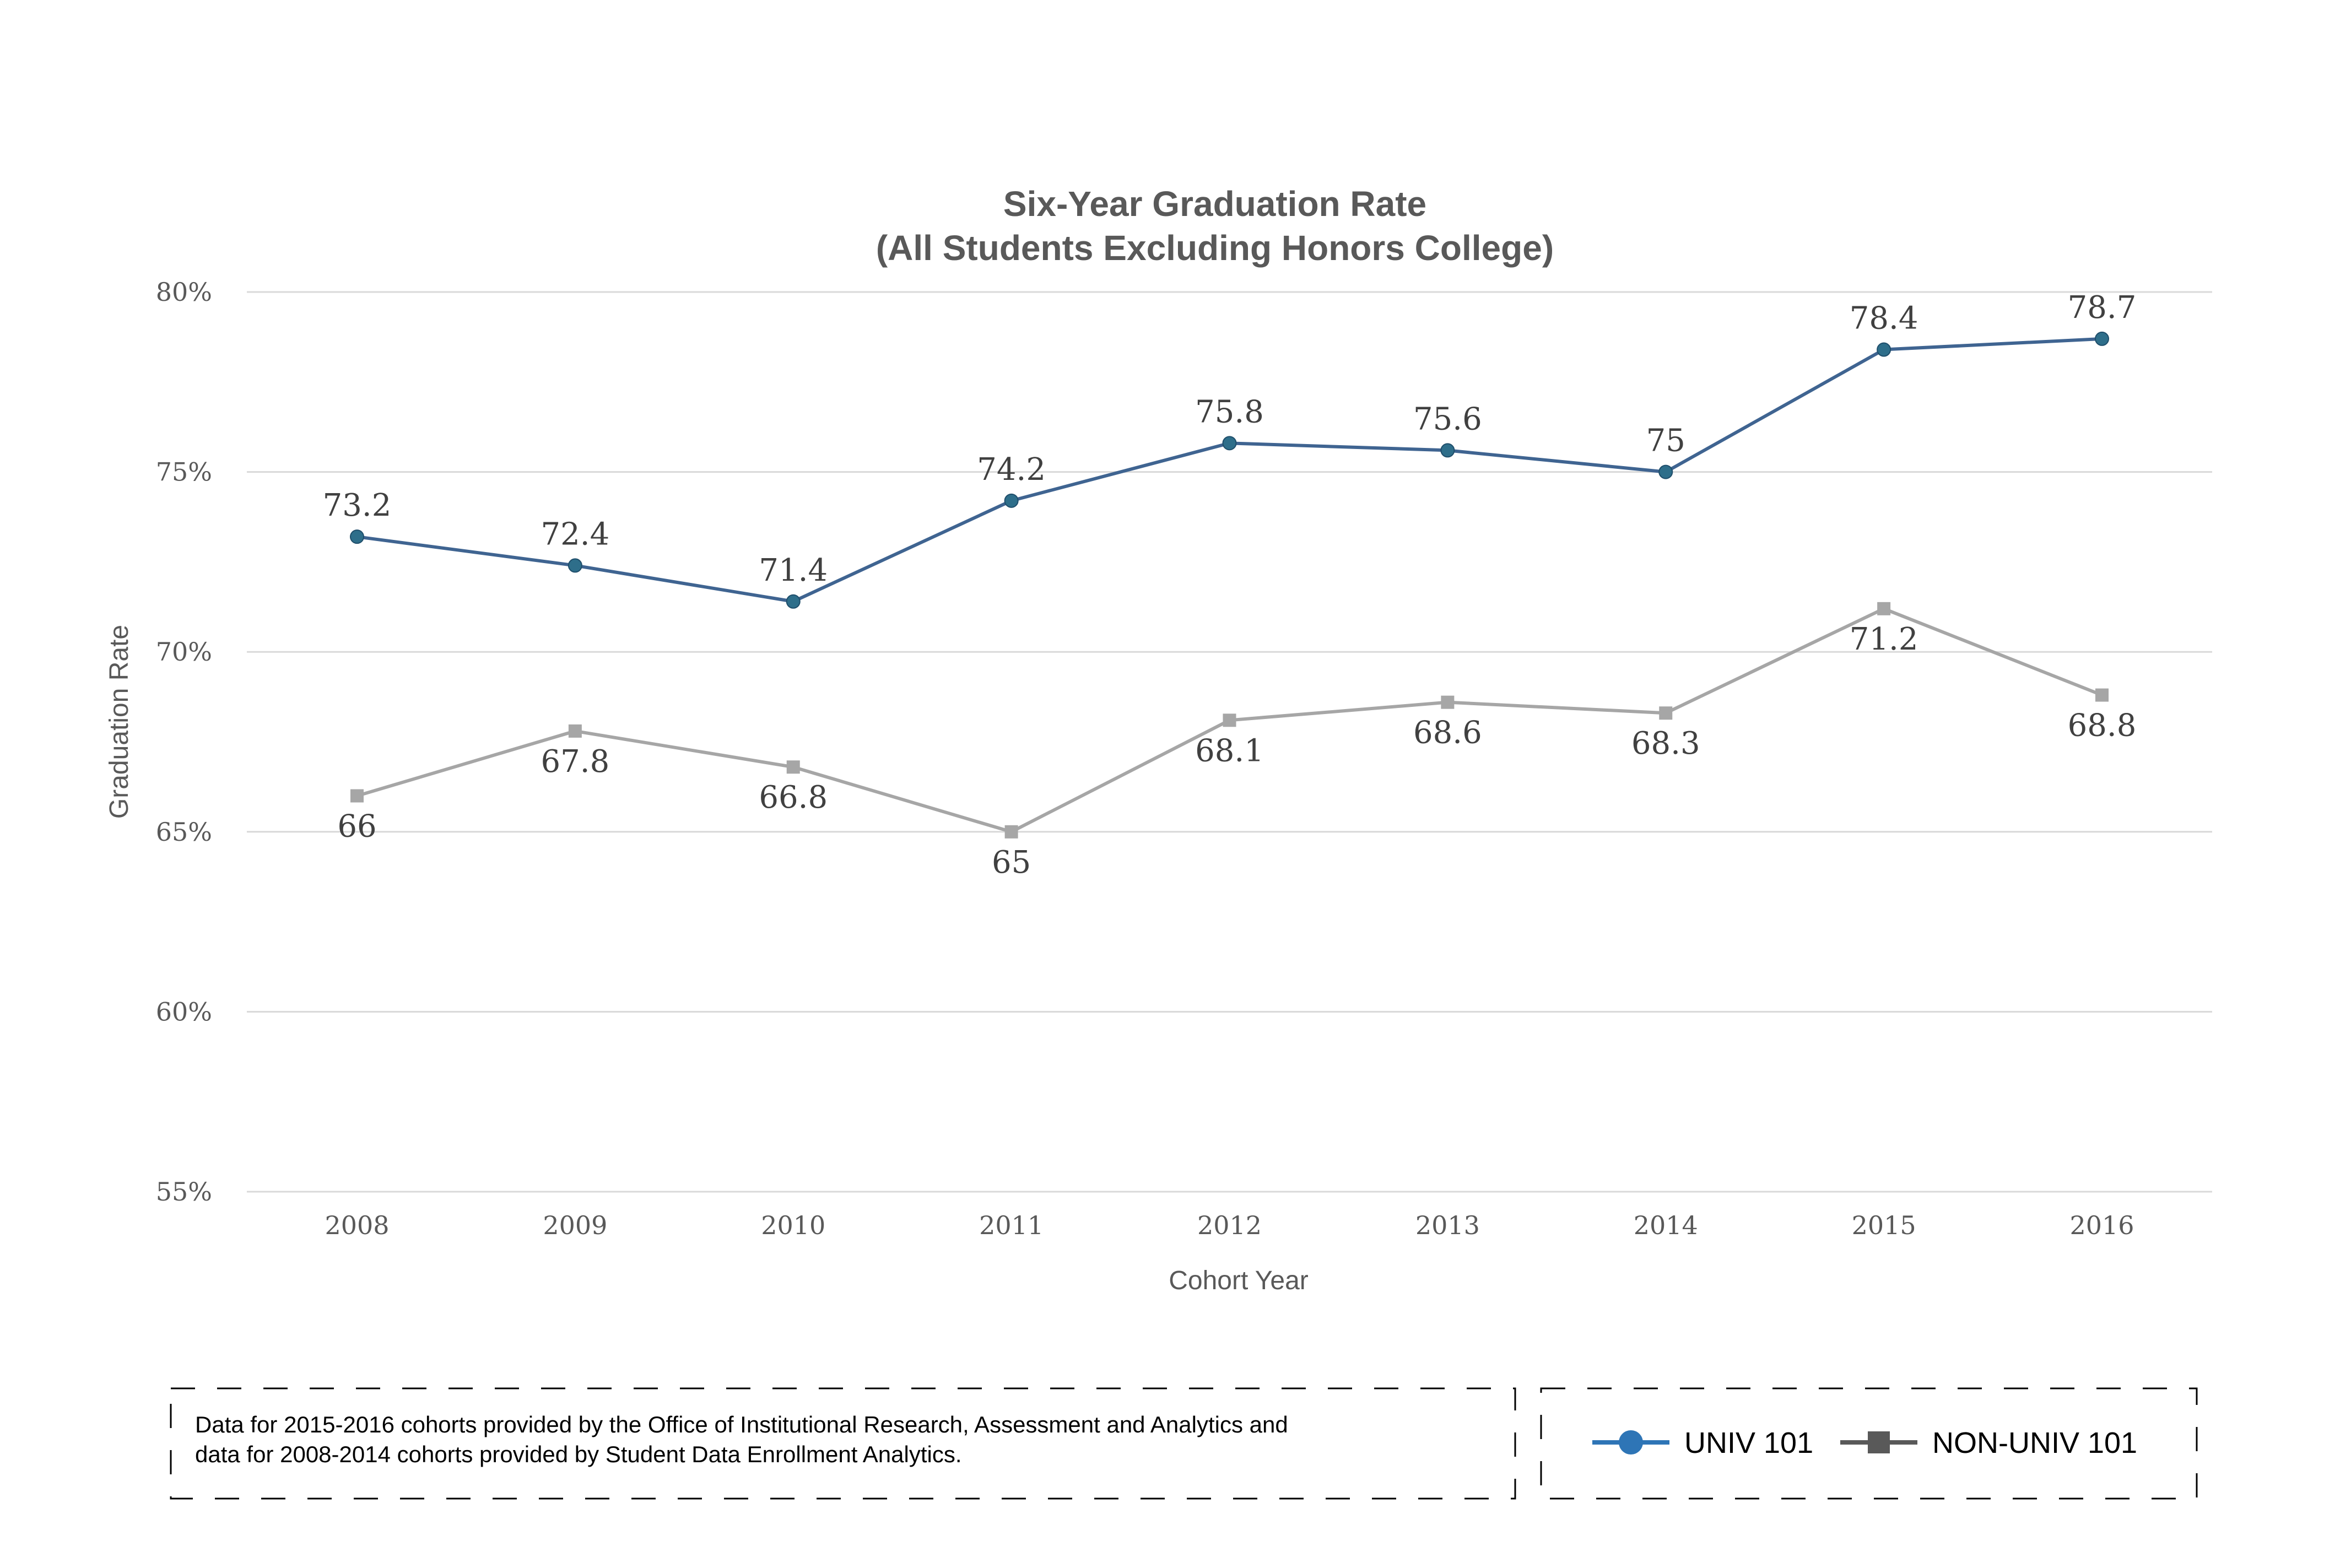 Image resolution: width=2351 pixels, height=1568 pixels. Describe the element at coordinates (1447, 1225) in the screenshot. I see `x-tick-label-2013: 2013` at that location.